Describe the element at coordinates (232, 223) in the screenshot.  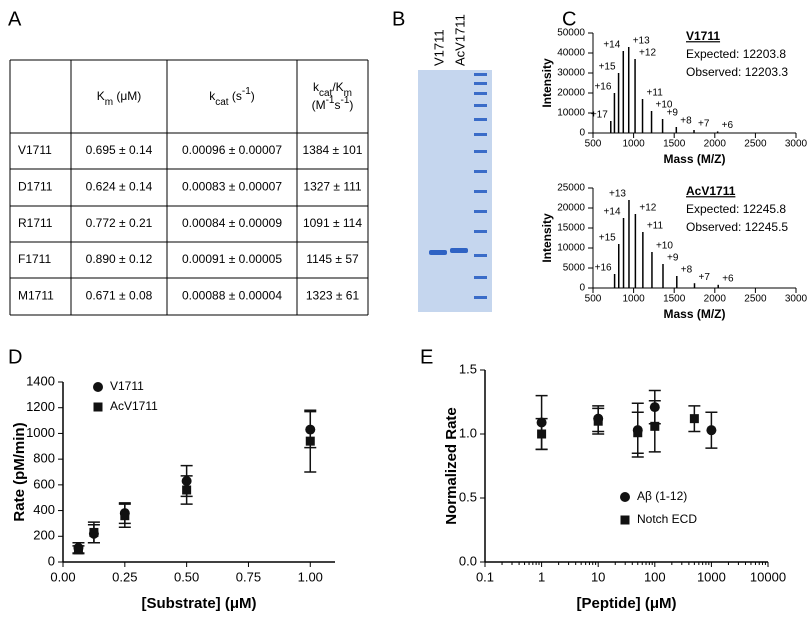
I see `table-cell: 0.00084 ± 0.00009` at that location.